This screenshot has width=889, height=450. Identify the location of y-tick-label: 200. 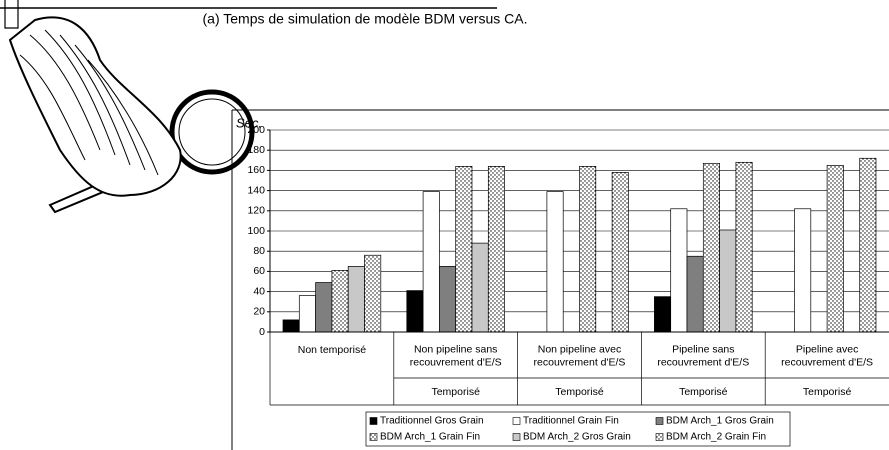
(256, 130).